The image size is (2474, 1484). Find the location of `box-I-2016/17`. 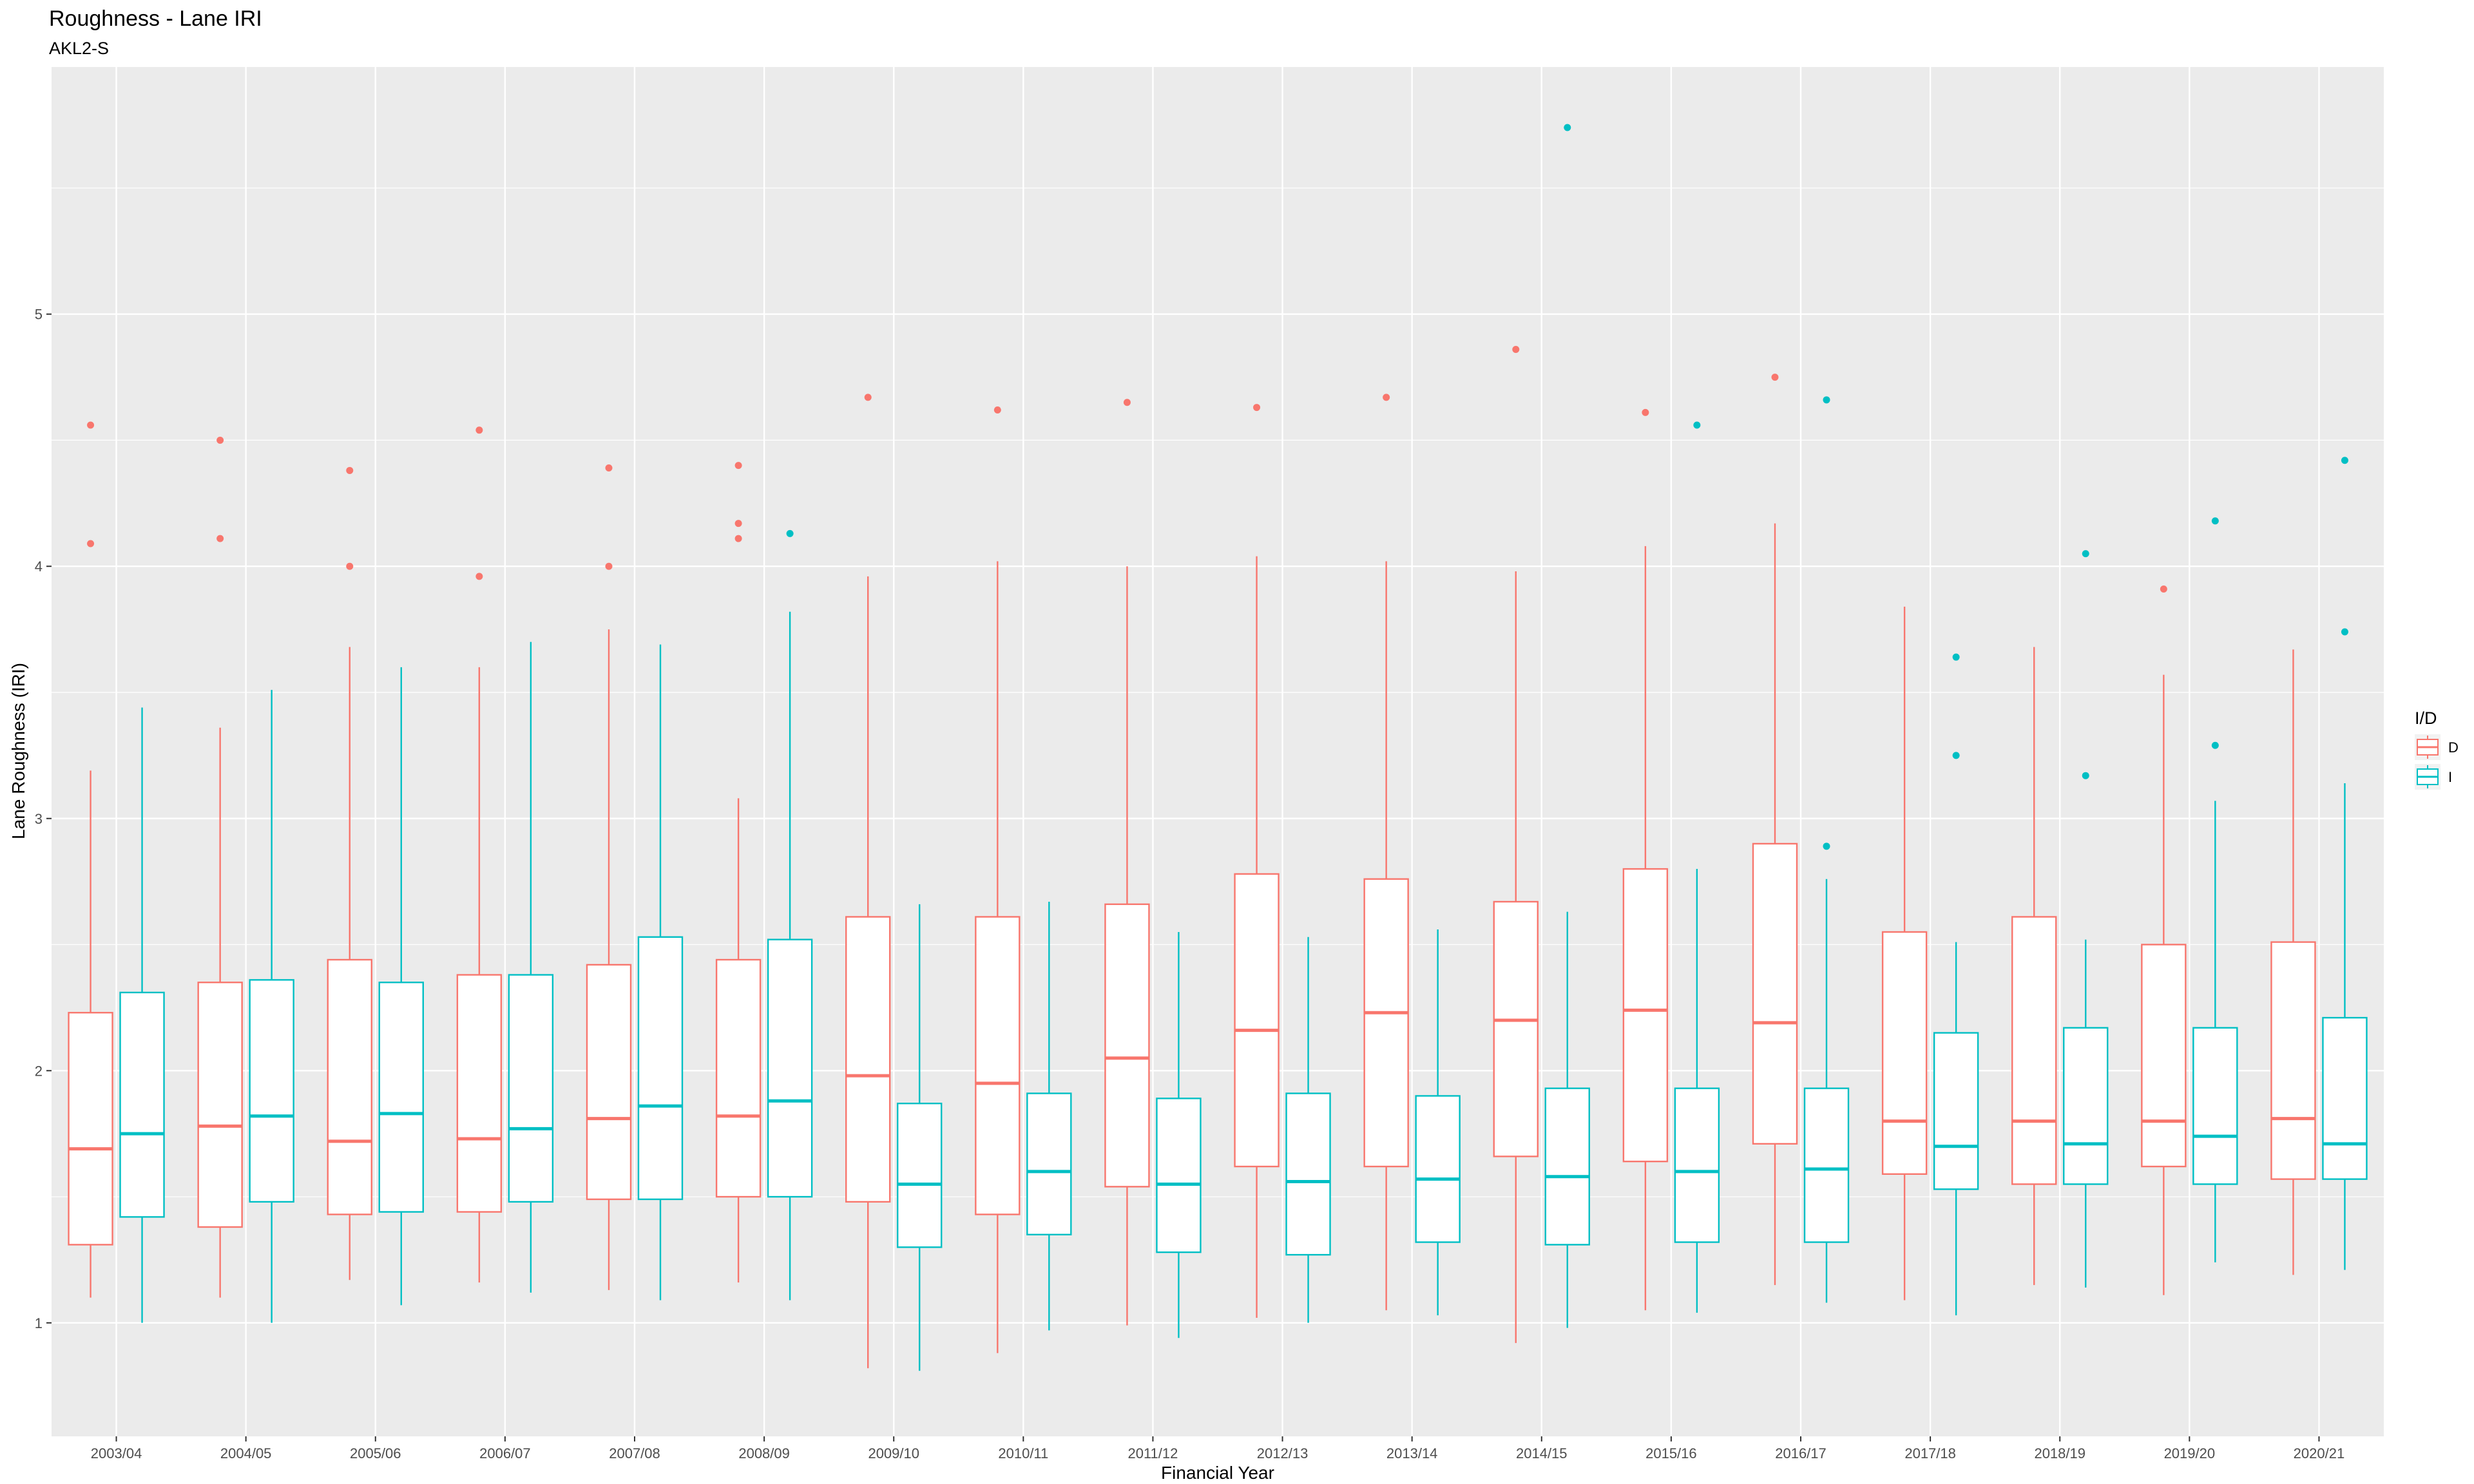

box-I-2016/17 is located at coordinates (1826, 849).